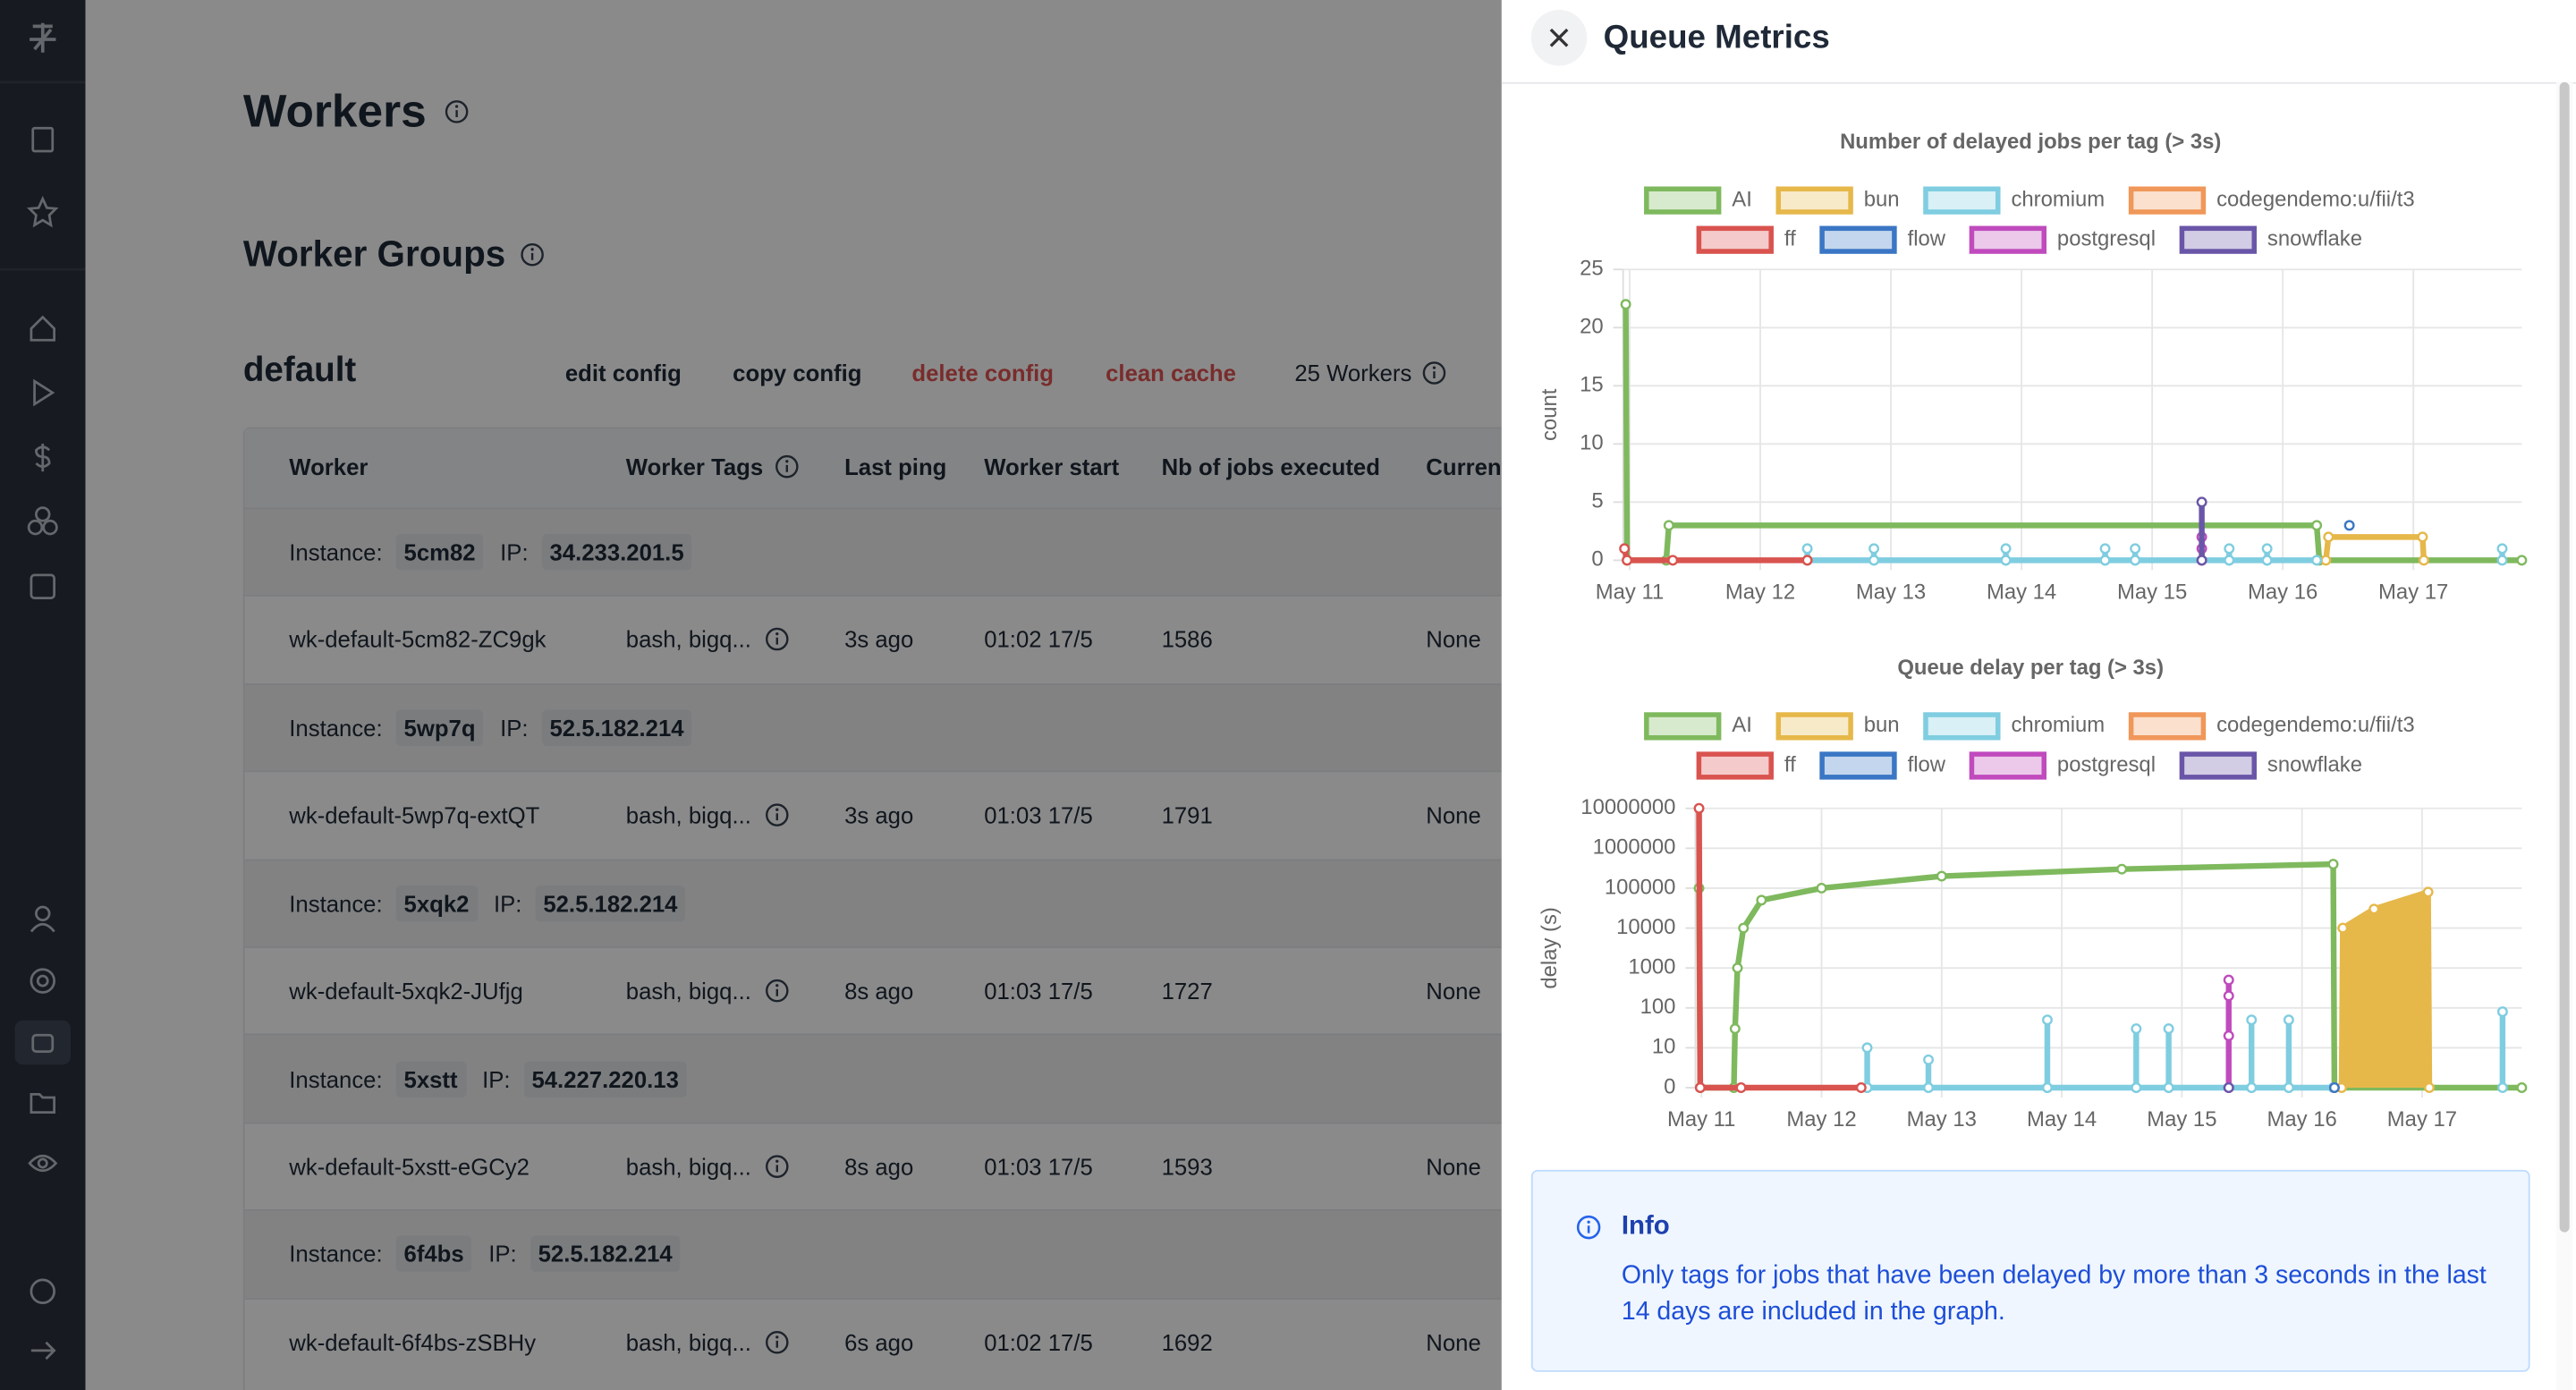  Describe the element at coordinates (336, 903) in the screenshot. I see `instance-label: Instance:` at that location.